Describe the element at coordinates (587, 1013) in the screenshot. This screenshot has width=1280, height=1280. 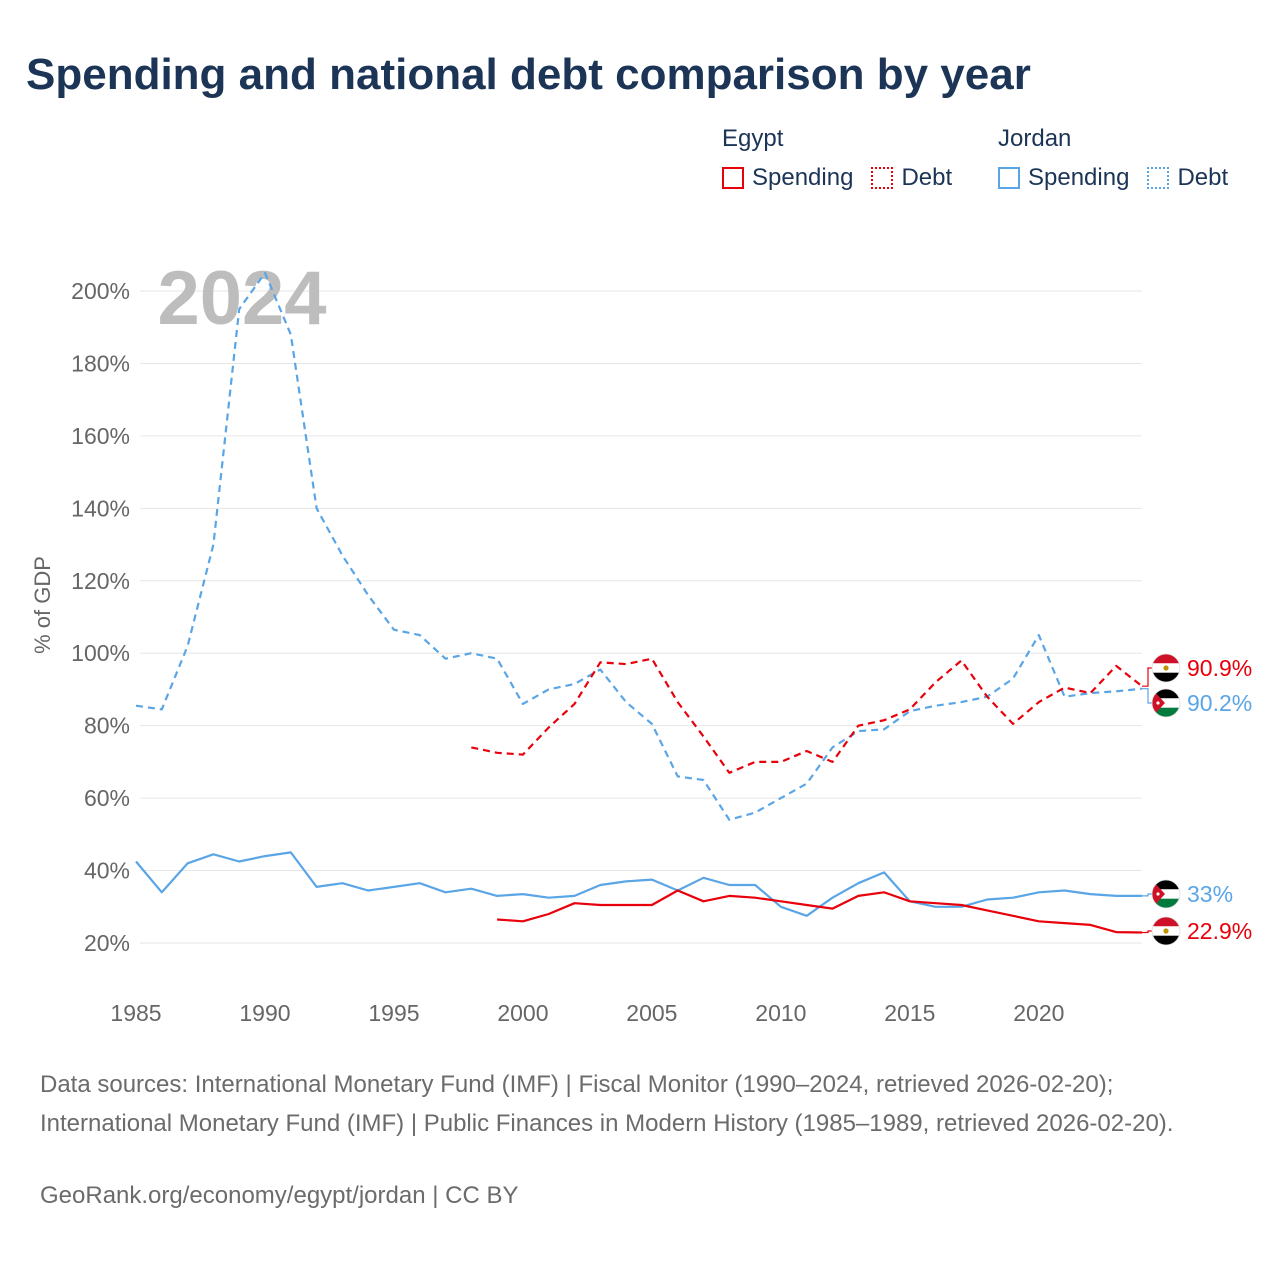
I see `x-axis-ticks: 1985 1990 1995 2000 2005 2010 2015 2020` at that location.